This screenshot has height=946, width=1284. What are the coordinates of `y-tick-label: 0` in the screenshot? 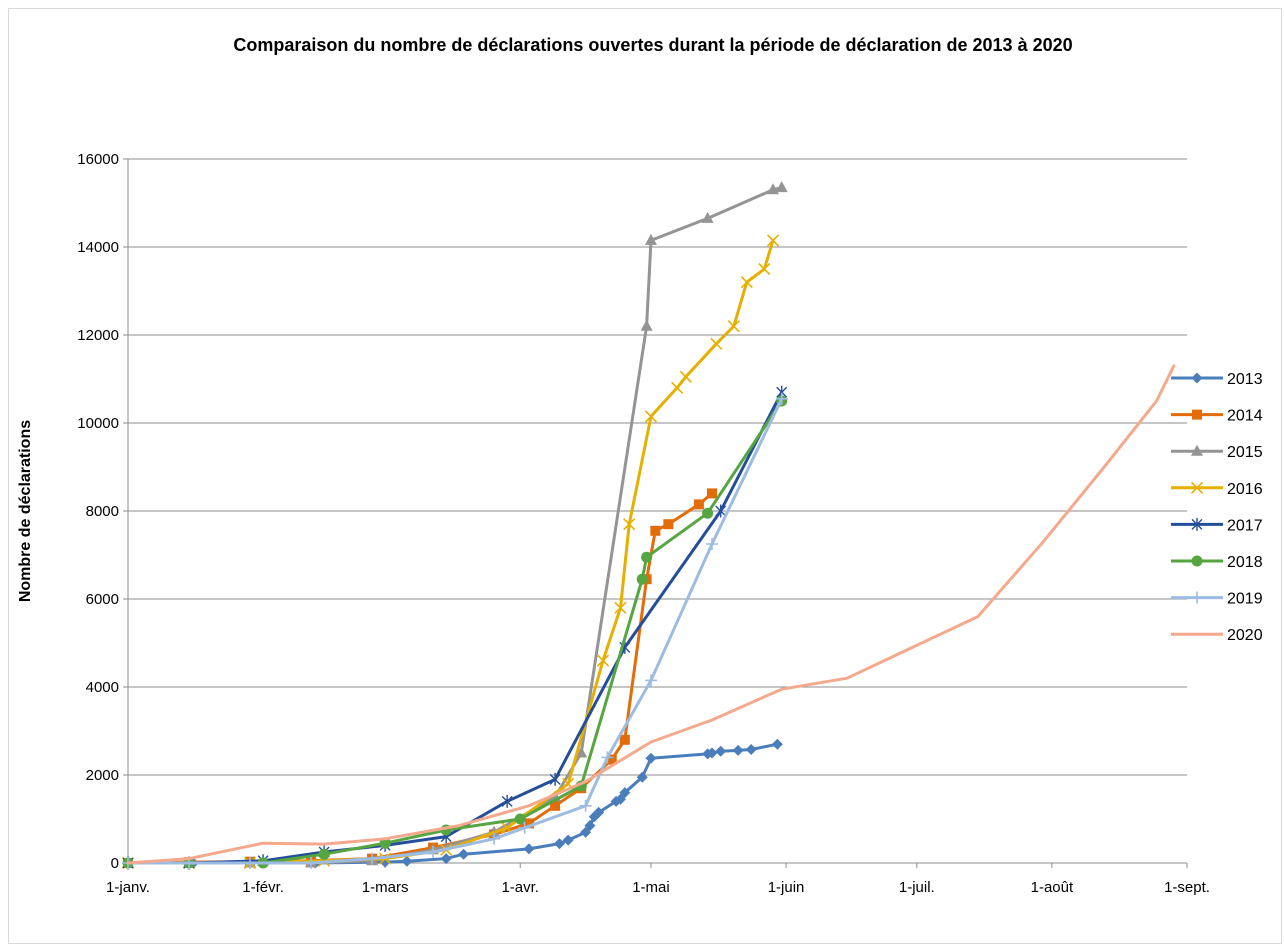 It's located at (115, 863).